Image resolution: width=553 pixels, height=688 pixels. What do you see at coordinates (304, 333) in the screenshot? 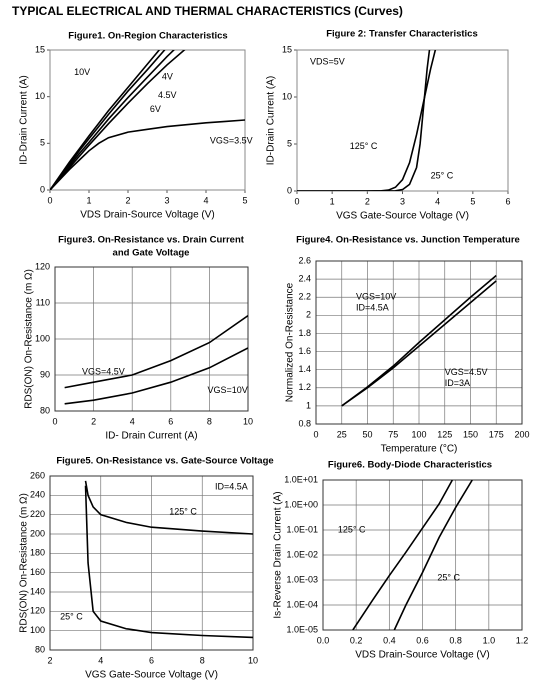
I see `y-tick-label: 1.8` at bounding box center [304, 333].